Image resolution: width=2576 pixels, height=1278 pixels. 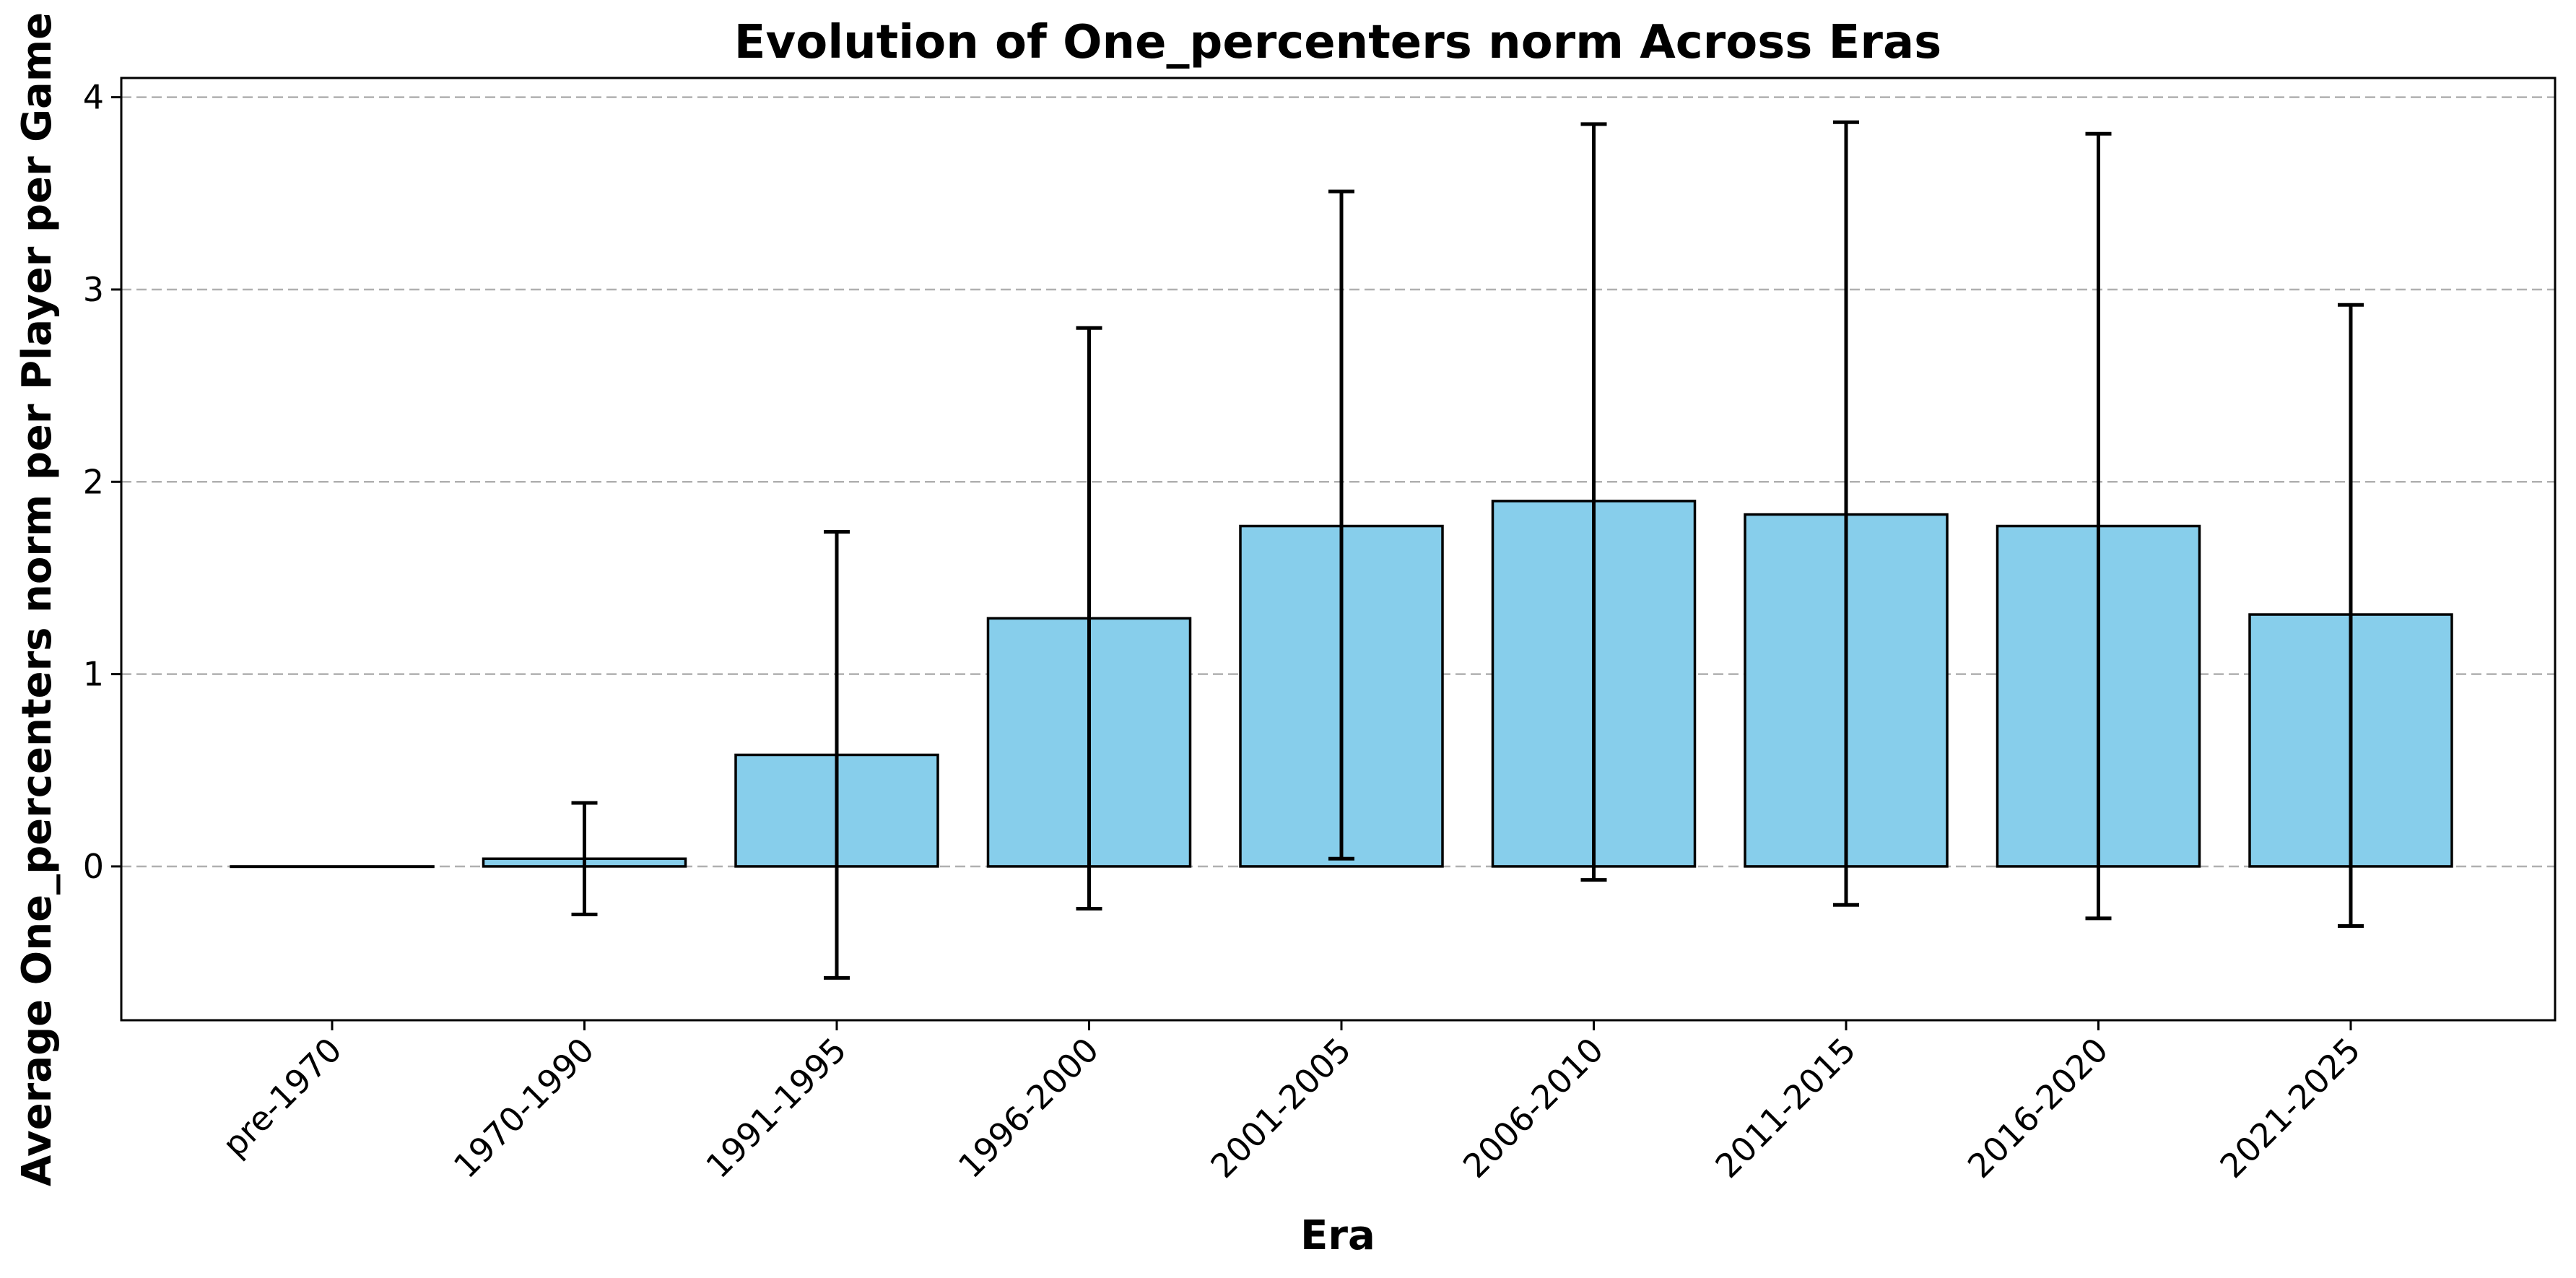 What do you see at coordinates (775, 1108) in the screenshot?
I see `x-tick-label: 1991-1995` at bounding box center [775, 1108].